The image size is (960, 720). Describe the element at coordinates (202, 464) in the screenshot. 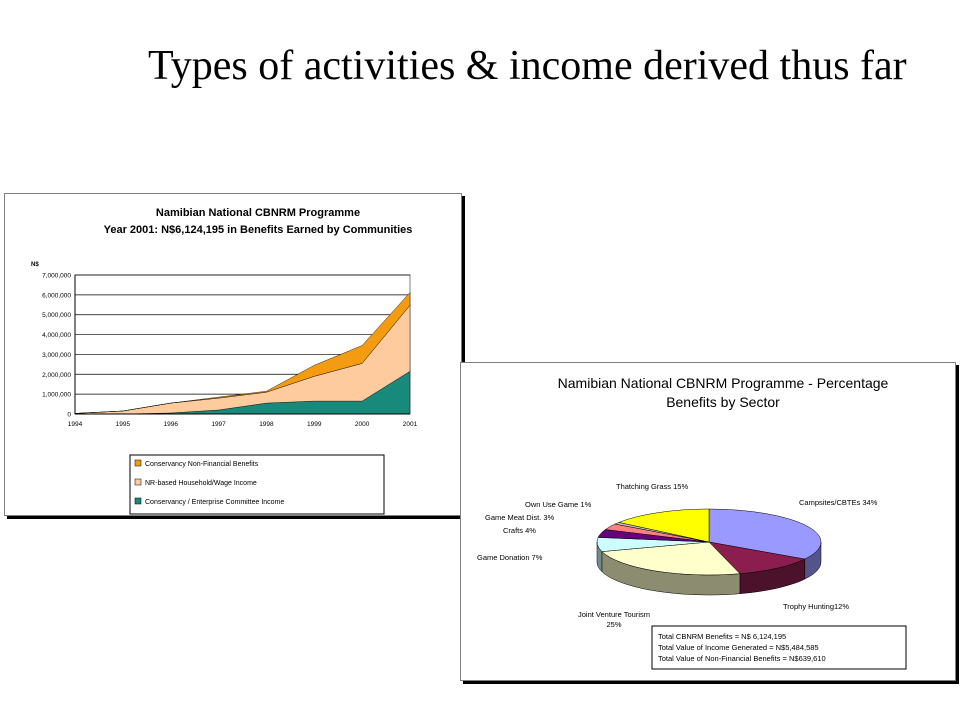

I see `legend-label: Conservancy Non-Financial Benefits` at that location.